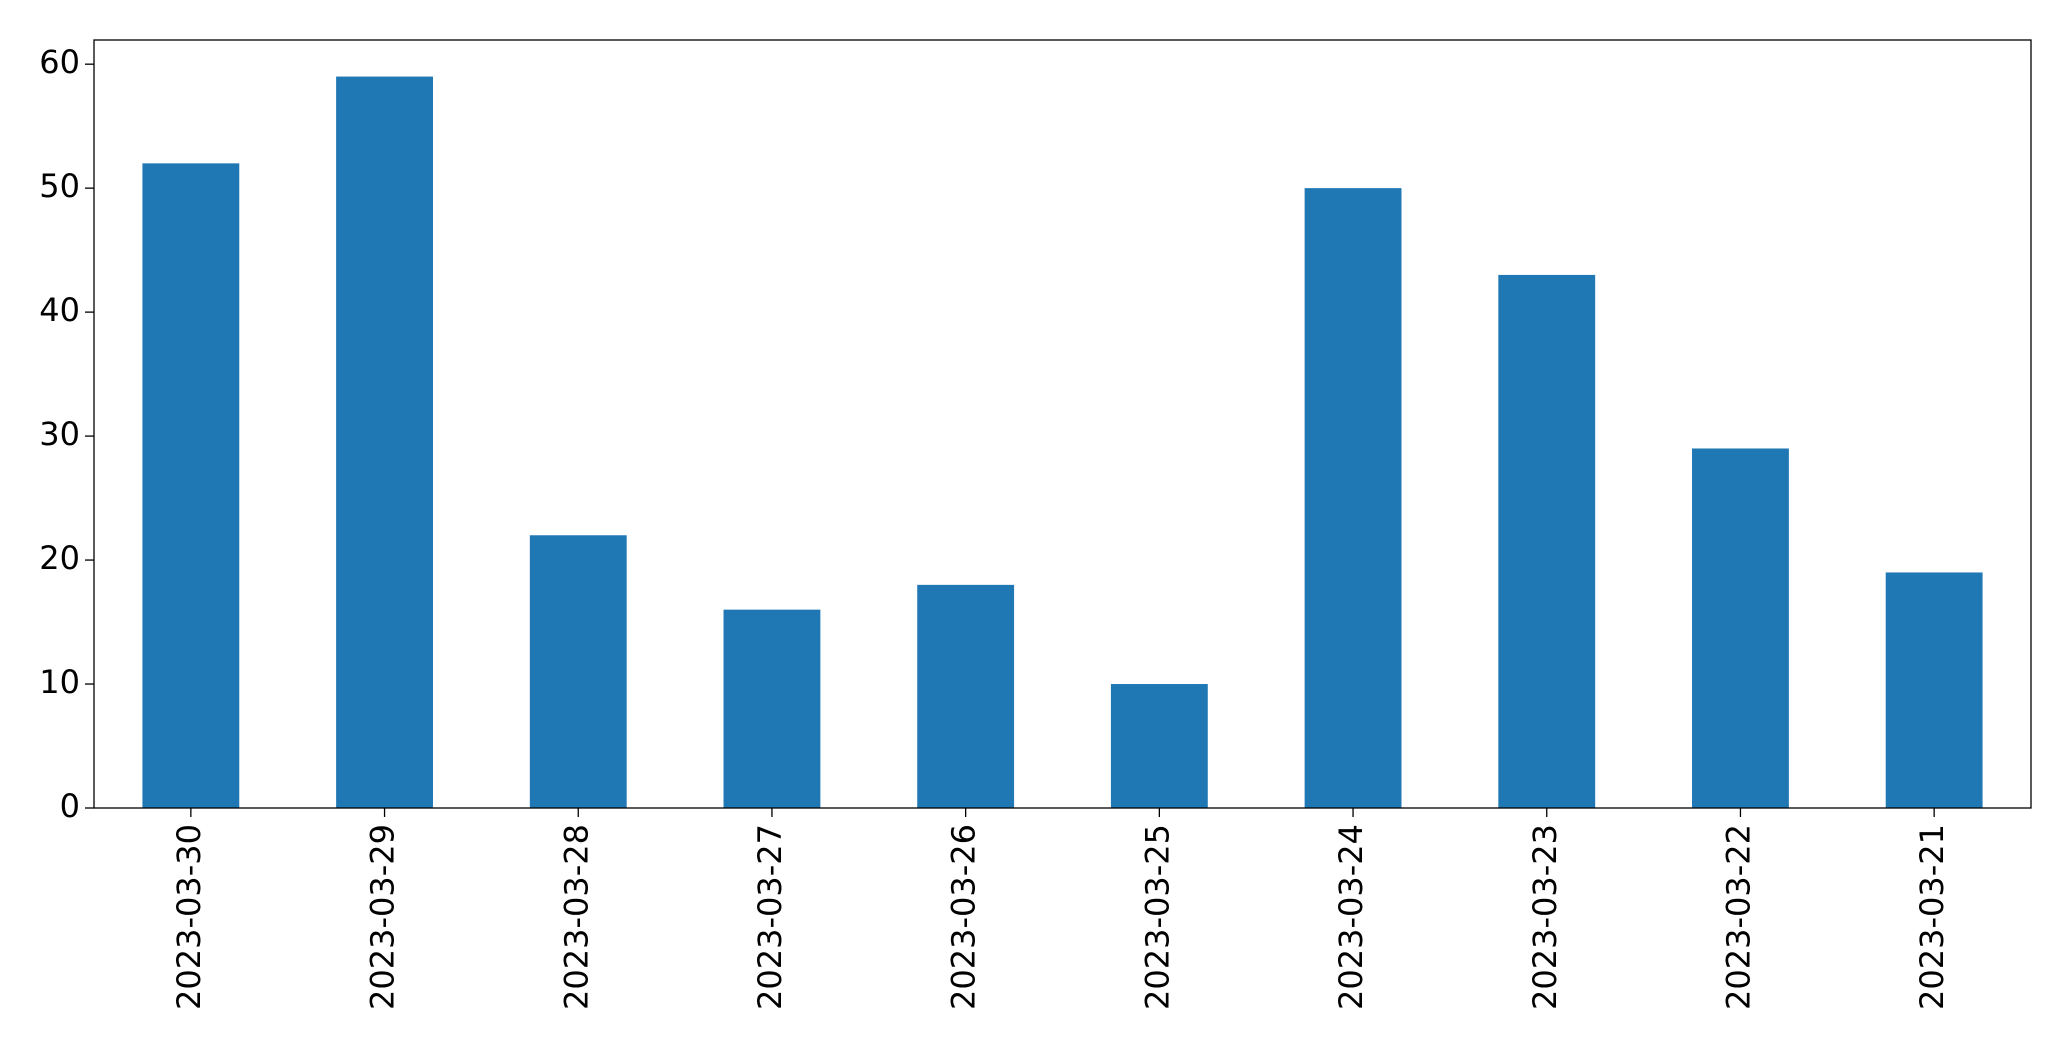 The image size is (2071, 1061). What do you see at coordinates (59, 186) in the screenshot?
I see `y-tick-label: 50` at bounding box center [59, 186].